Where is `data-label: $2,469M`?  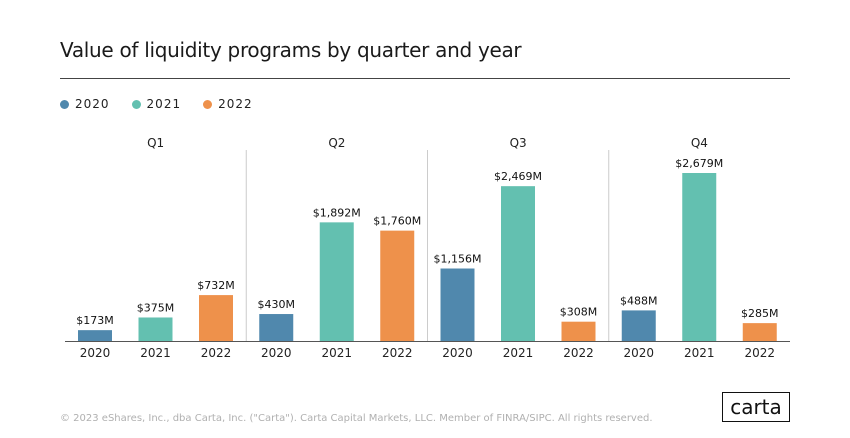 data-label: $2,469M is located at coordinates (518, 176).